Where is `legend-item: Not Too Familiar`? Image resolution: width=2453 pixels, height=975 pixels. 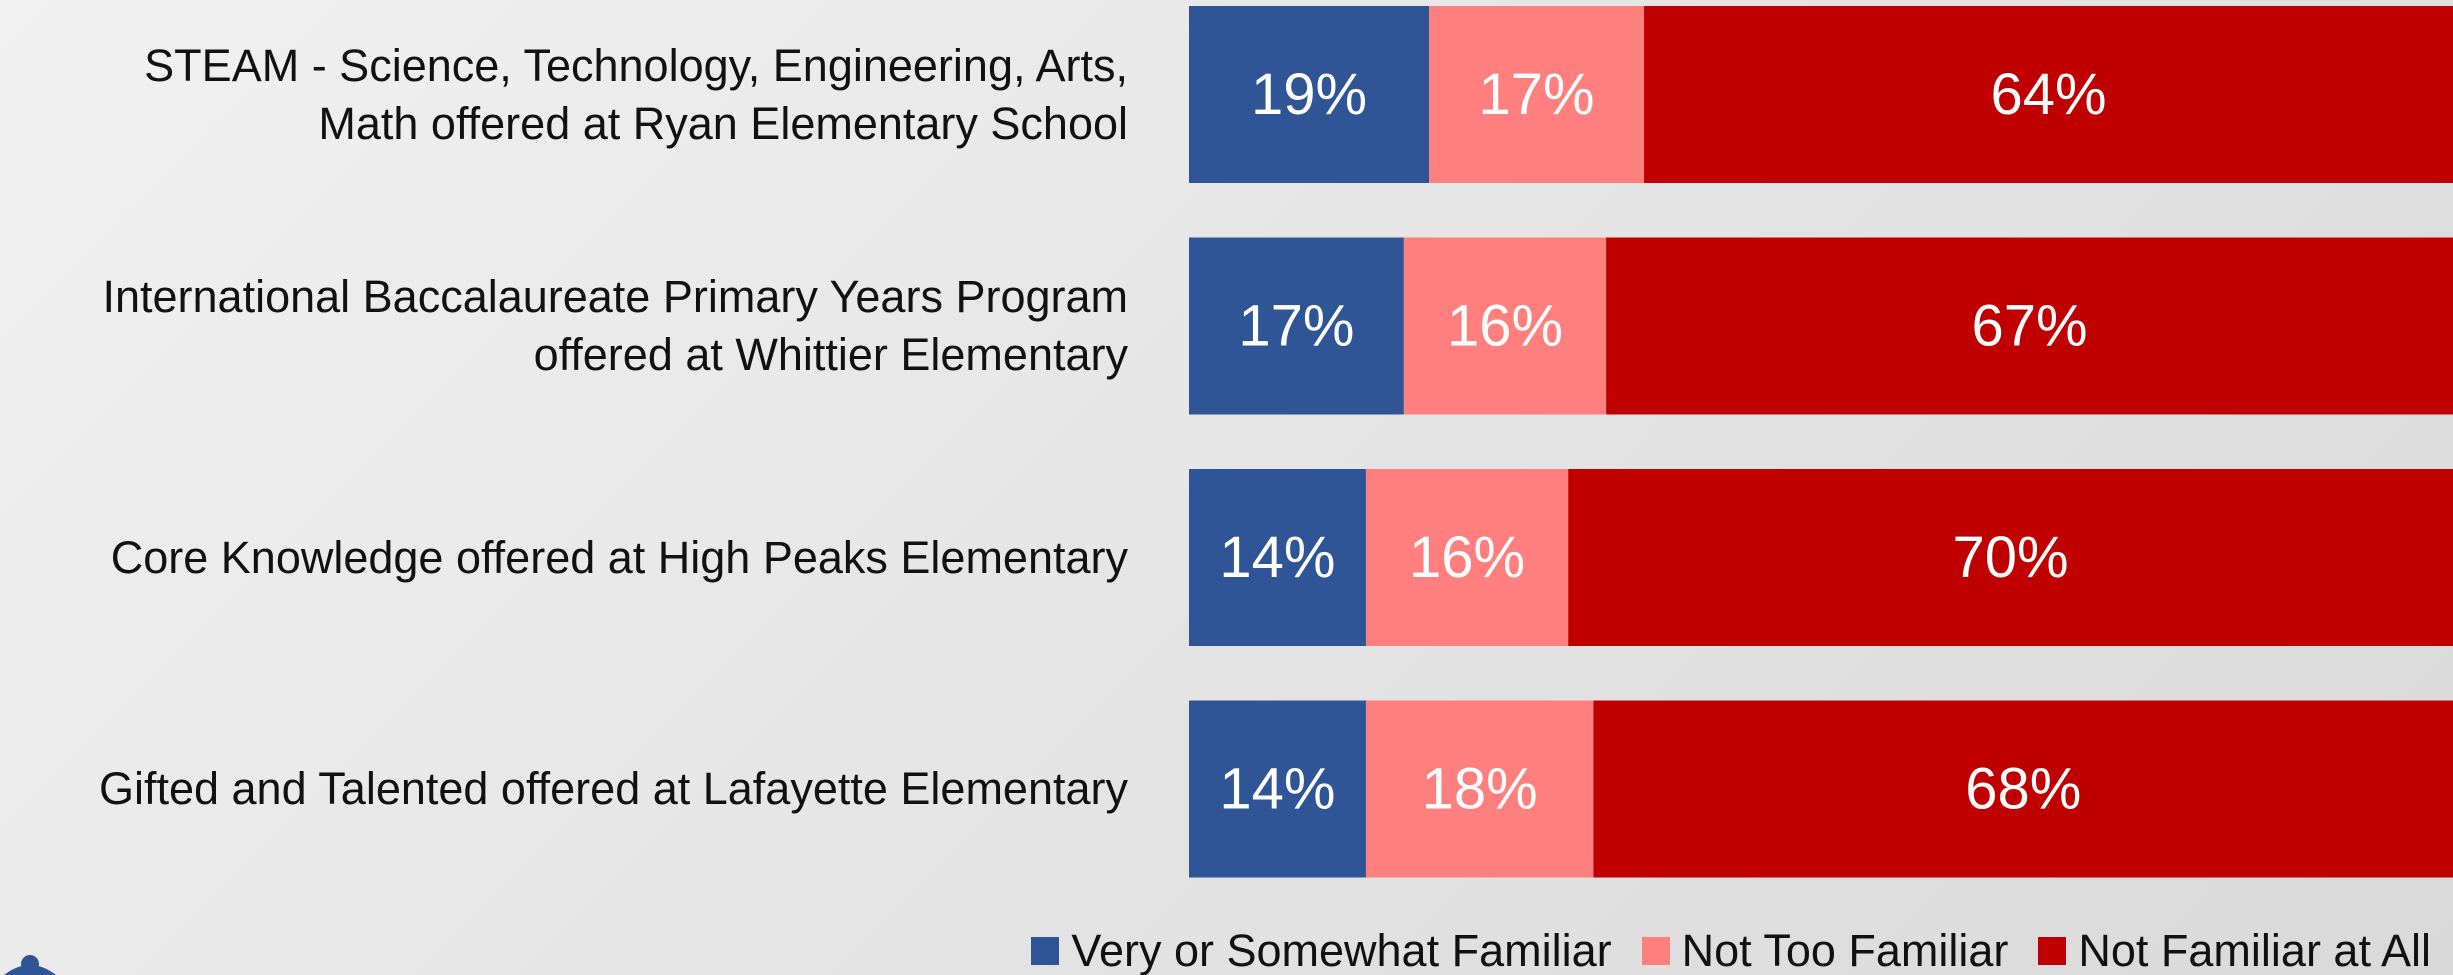
legend-item: Not Too Familiar is located at coordinates (1825, 950).